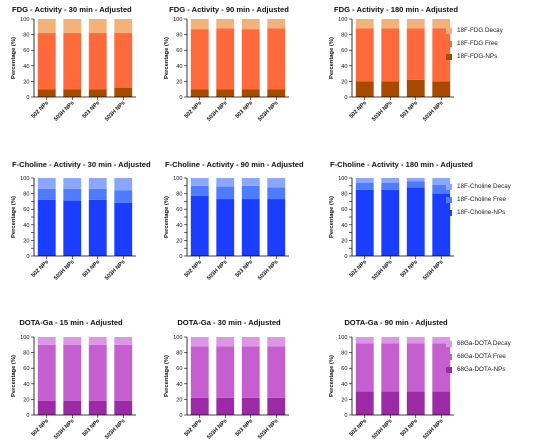  I want to click on legend-item: 18F-FDG Free, so click(496, 43).